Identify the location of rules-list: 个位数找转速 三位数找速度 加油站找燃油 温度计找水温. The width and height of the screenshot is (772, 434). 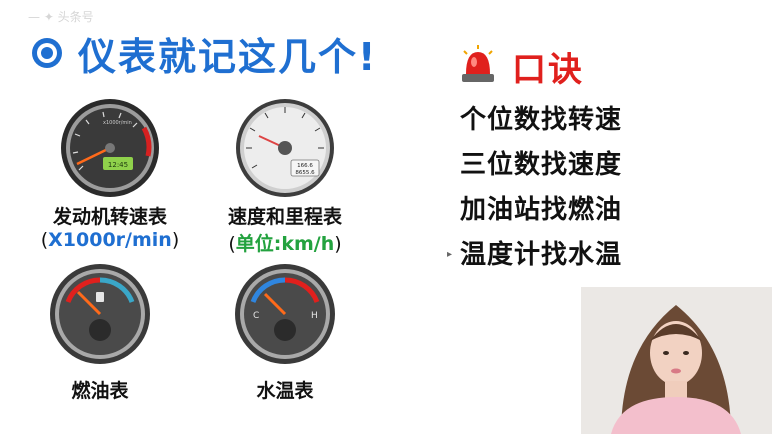
(541, 190).